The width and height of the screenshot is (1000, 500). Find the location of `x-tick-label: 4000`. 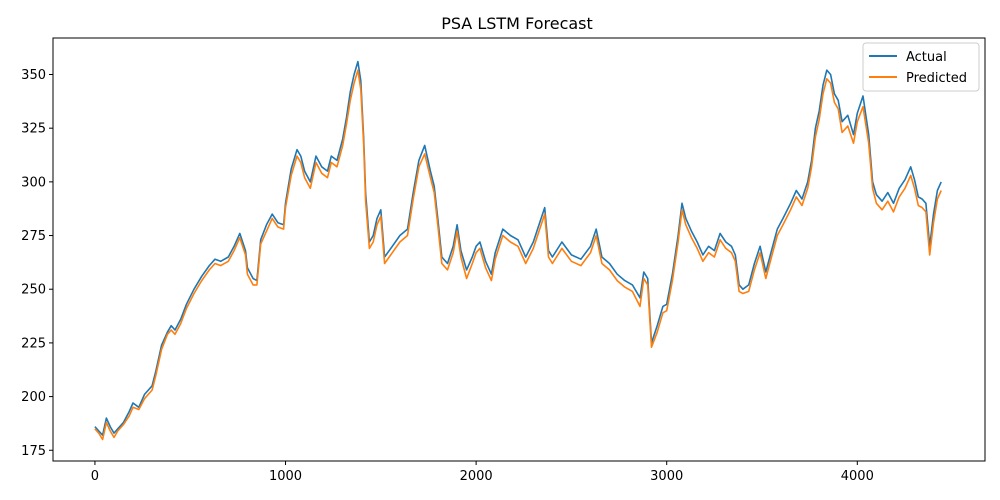

x-tick-label: 4000 is located at coordinates (857, 476).